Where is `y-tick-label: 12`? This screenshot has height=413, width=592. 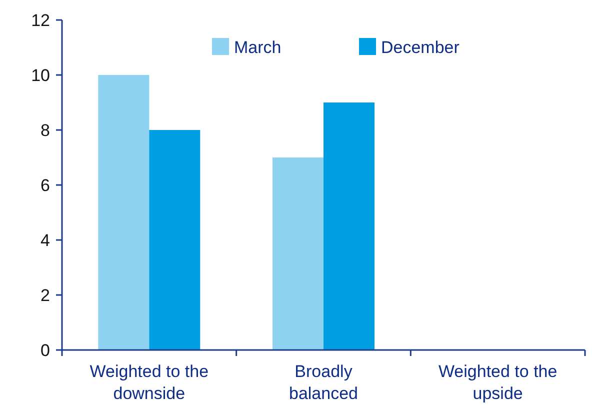 y-tick-label: 12 is located at coordinates (40, 20).